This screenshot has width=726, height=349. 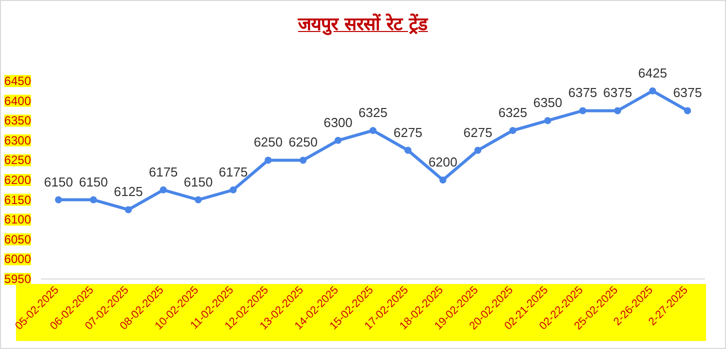 What do you see at coordinates (363, 23) in the screenshot?
I see `chart-title: जयपुर सरसों रेट ट्रेंड` at bounding box center [363, 23].